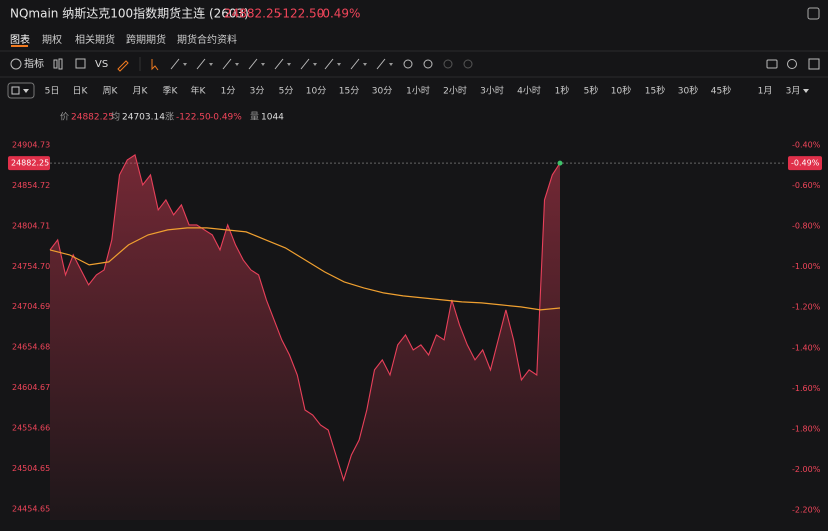  What do you see at coordinates (228, 91) in the screenshot?
I see `timeframe: 1分` at bounding box center [228, 91].